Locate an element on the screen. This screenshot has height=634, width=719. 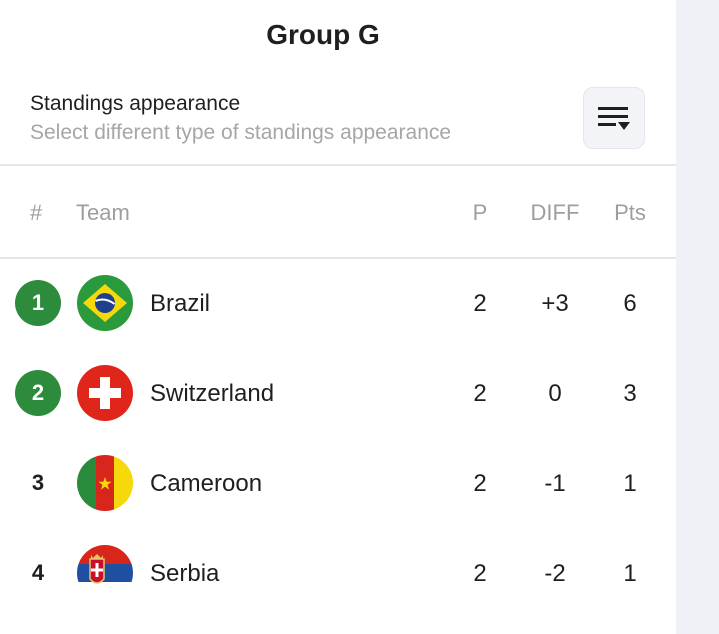
serbia-flag-icon is located at coordinates (105, 573).